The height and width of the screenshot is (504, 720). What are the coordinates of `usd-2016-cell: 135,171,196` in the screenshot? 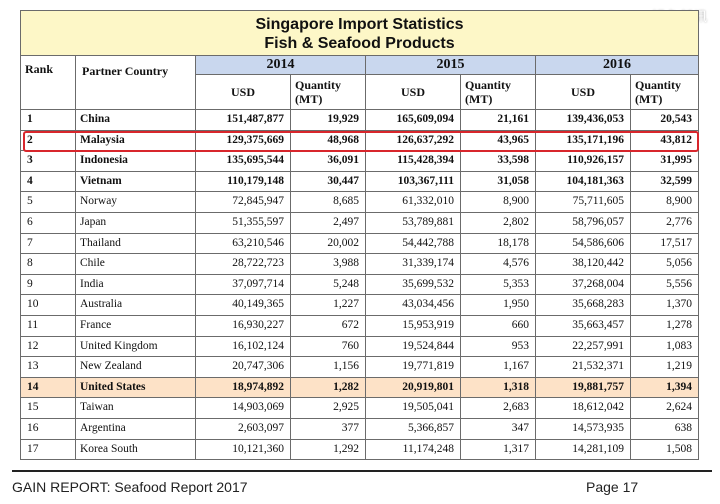 It's located at (583, 140).